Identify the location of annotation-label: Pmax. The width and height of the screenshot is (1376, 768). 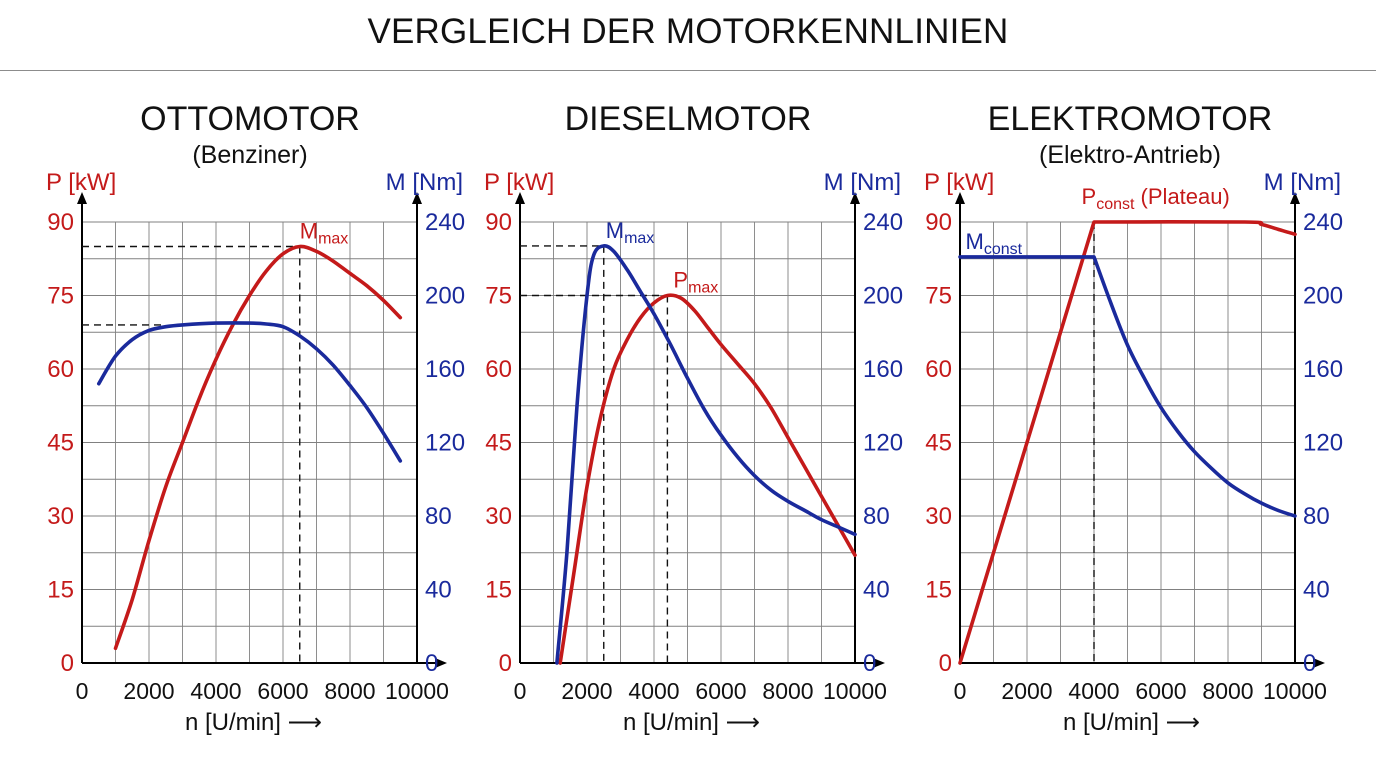
(695, 282).